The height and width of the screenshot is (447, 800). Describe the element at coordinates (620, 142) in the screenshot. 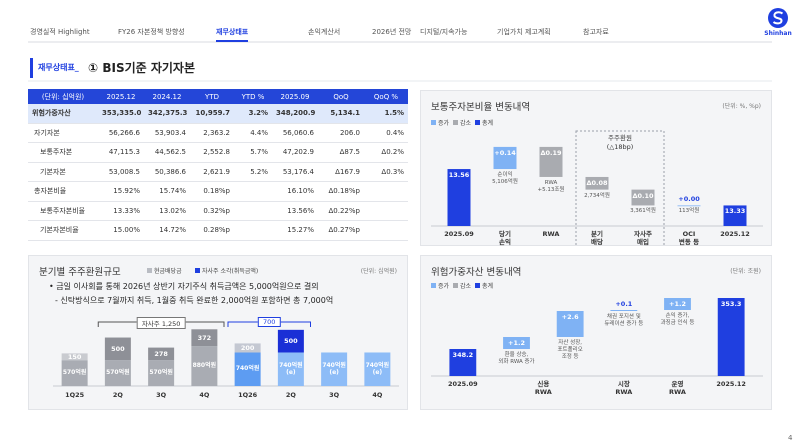

I see `group-label: 주주환원 (△18bp)` at that location.